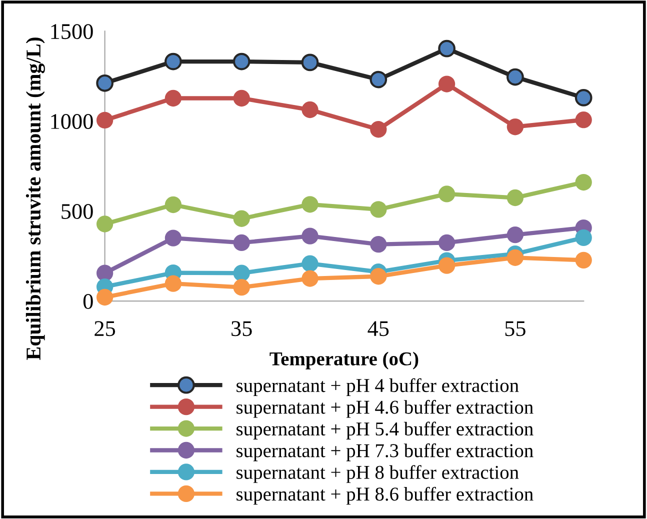 The width and height of the screenshot is (647, 519). Describe the element at coordinates (385, 431) in the screenshot. I see `legend-label: supernatant + pH 5.4 buffer extraction` at that location.